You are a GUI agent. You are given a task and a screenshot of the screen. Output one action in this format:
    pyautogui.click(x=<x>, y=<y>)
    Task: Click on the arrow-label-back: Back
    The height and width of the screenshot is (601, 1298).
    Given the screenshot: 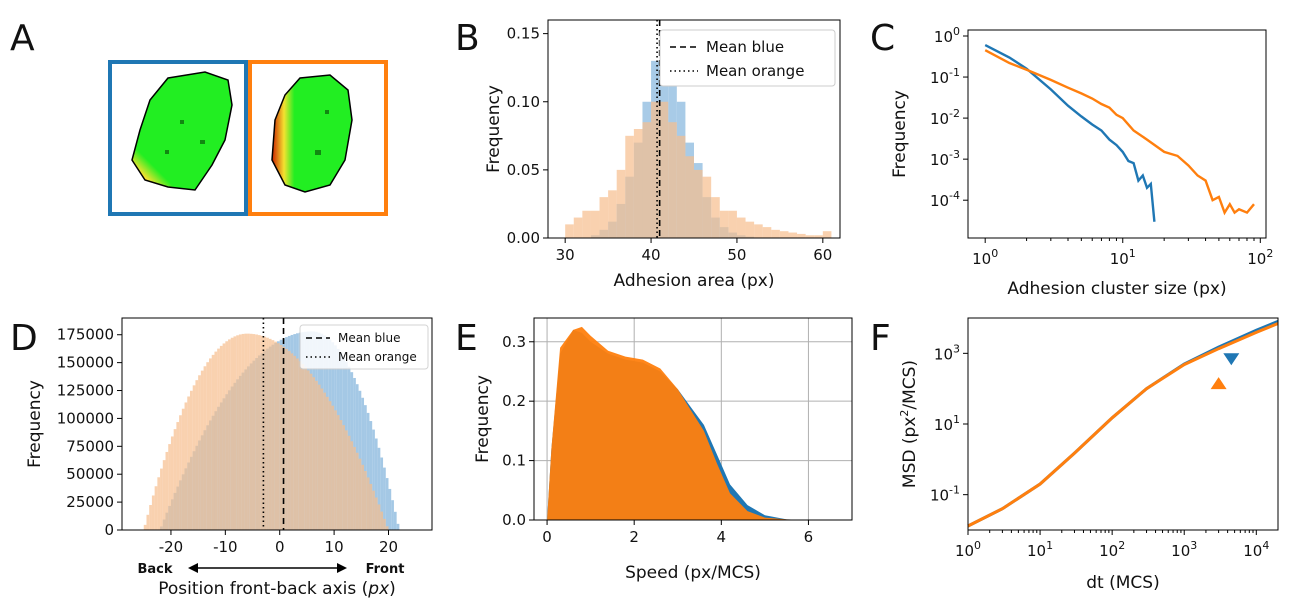 What is the action you would take?
    pyautogui.click(x=154, y=569)
    